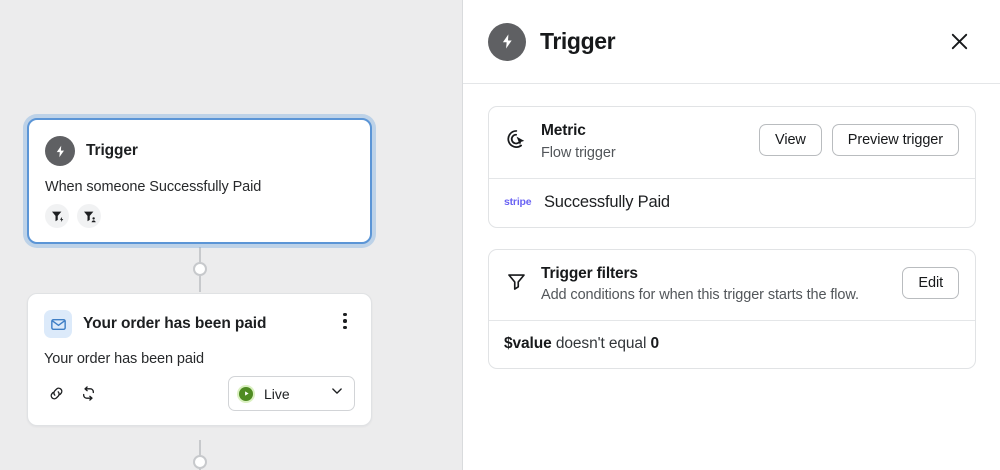 The image size is (1000, 470). Describe the element at coordinates (563, 130) in the screenshot. I see `metric-section-title: Metric` at that location.